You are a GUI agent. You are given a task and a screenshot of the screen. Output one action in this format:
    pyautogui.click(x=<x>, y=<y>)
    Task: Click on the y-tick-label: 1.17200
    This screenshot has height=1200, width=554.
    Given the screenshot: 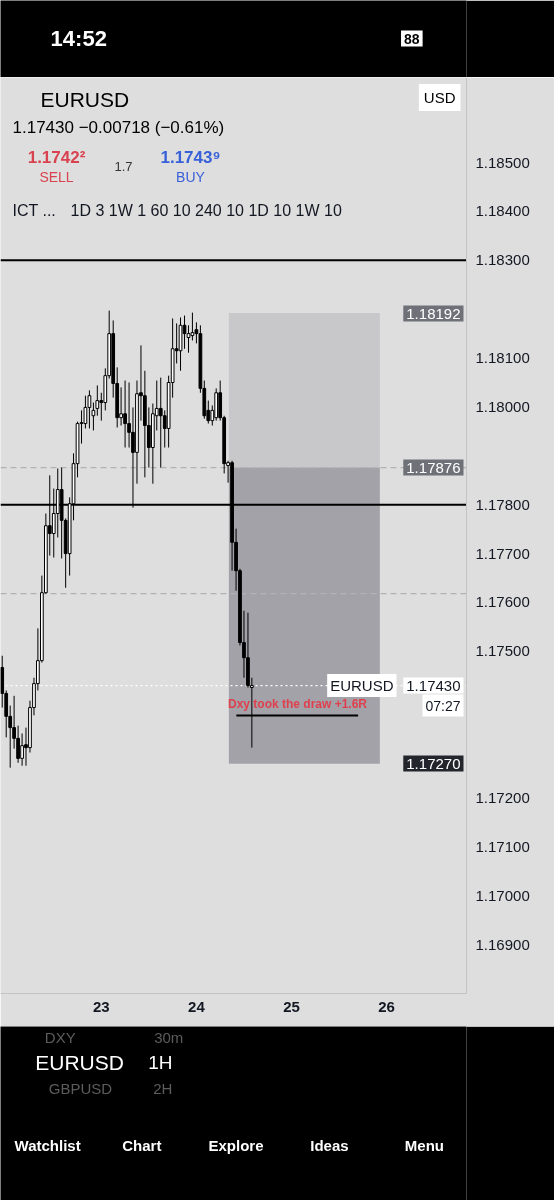 What is the action you would take?
    pyautogui.click(x=502, y=797)
    